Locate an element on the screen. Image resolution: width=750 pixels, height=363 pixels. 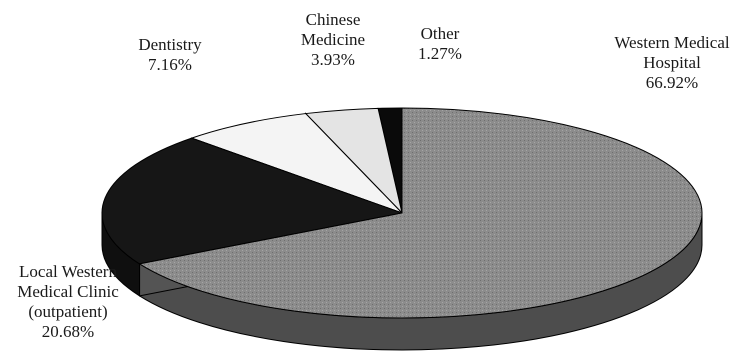
slice-category-label: Chinese is located at coordinates (333, 19).